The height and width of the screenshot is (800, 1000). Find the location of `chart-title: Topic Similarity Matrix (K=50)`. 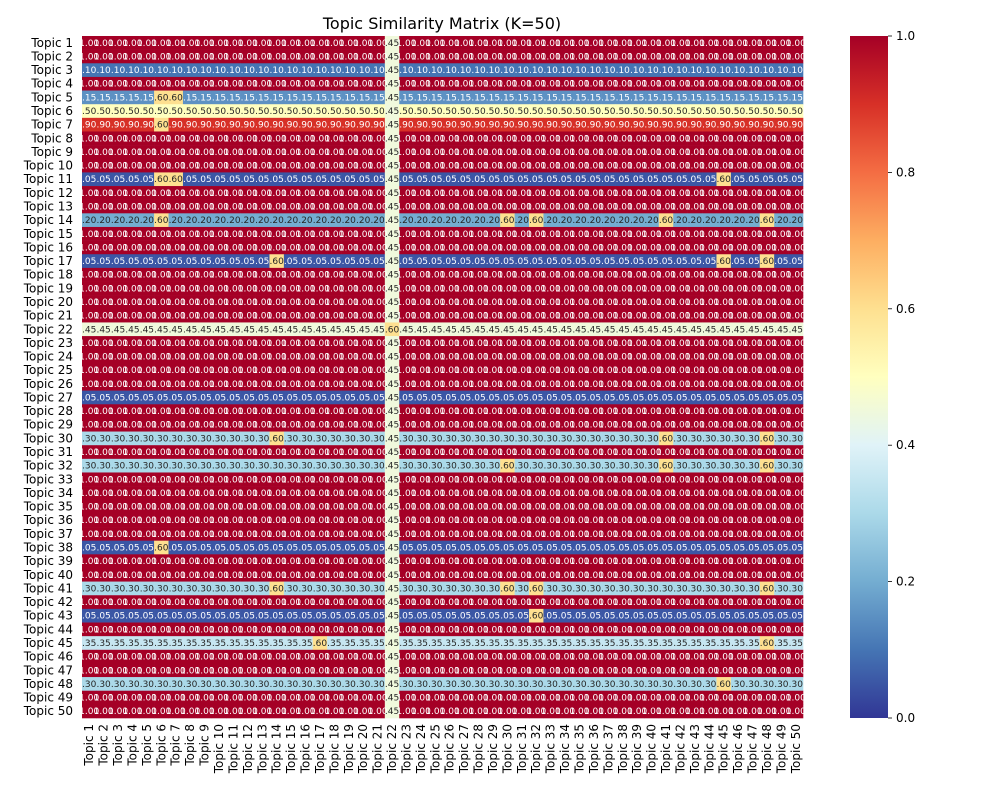

chart-title: Topic Similarity Matrix (K=50) is located at coordinates (441, 23).